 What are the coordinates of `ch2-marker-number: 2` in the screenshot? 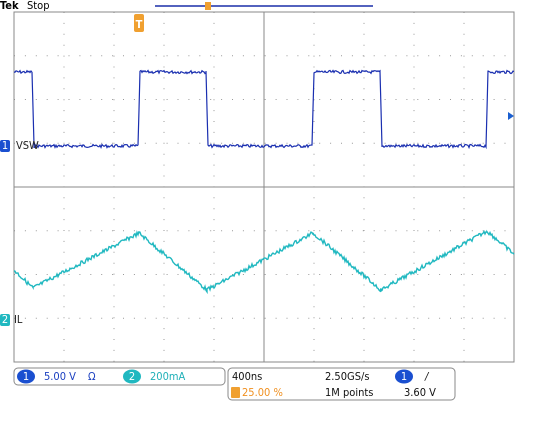 It's located at (5, 319).